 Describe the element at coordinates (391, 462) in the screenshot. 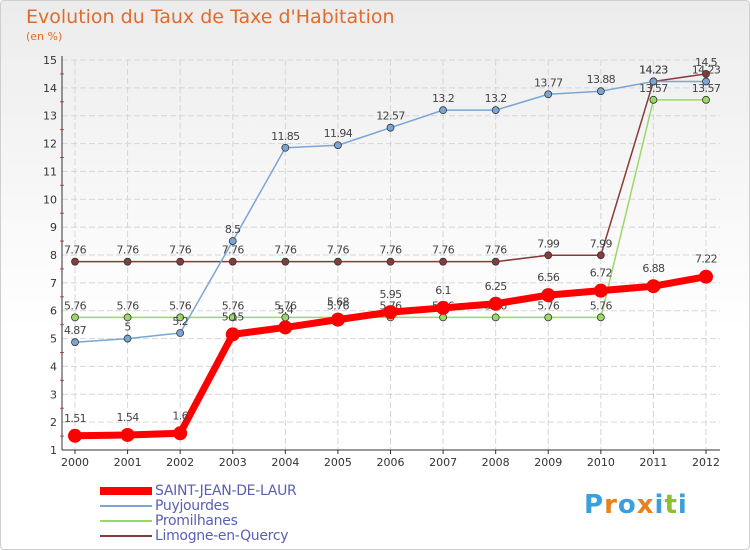

I see `x-tick-label: 2006` at that location.